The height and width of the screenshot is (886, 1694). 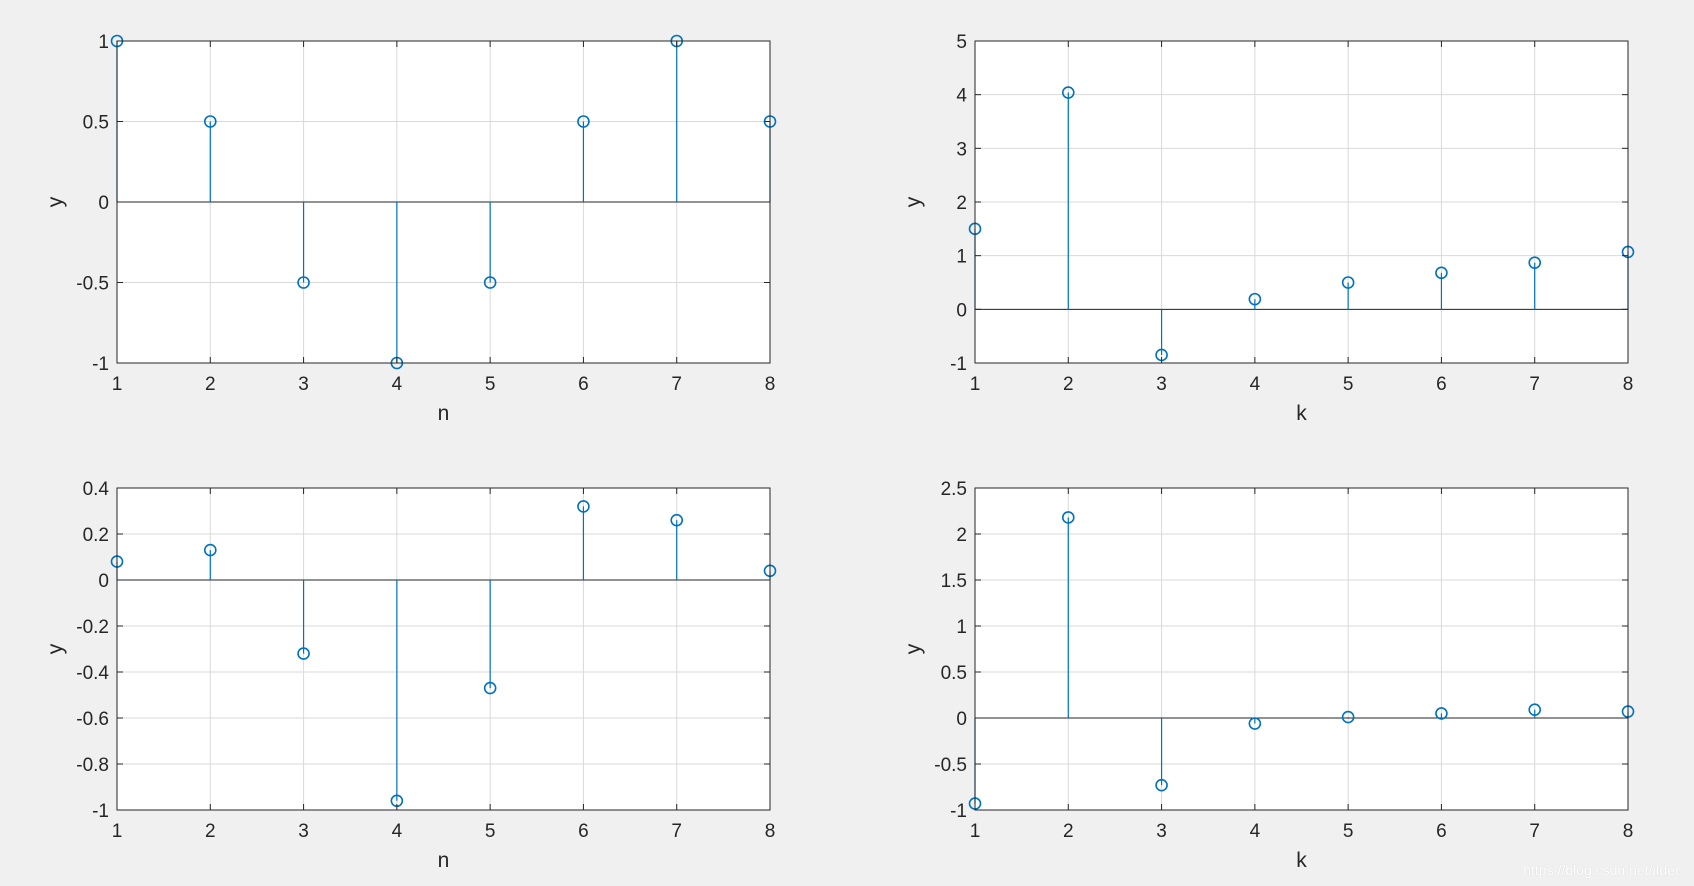 What do you see at coordinates (954, 581) in the screenshot?
I see `y-tick-label: 1.5` at bounding box center [954, 581].